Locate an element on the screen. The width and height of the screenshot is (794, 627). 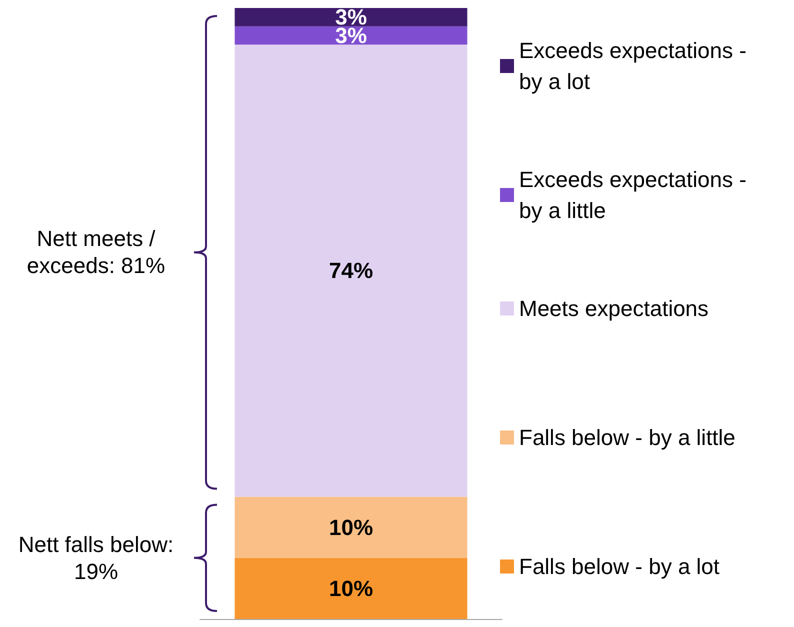
text: Nett falls below: 19% is located at coordinates (96, 557).